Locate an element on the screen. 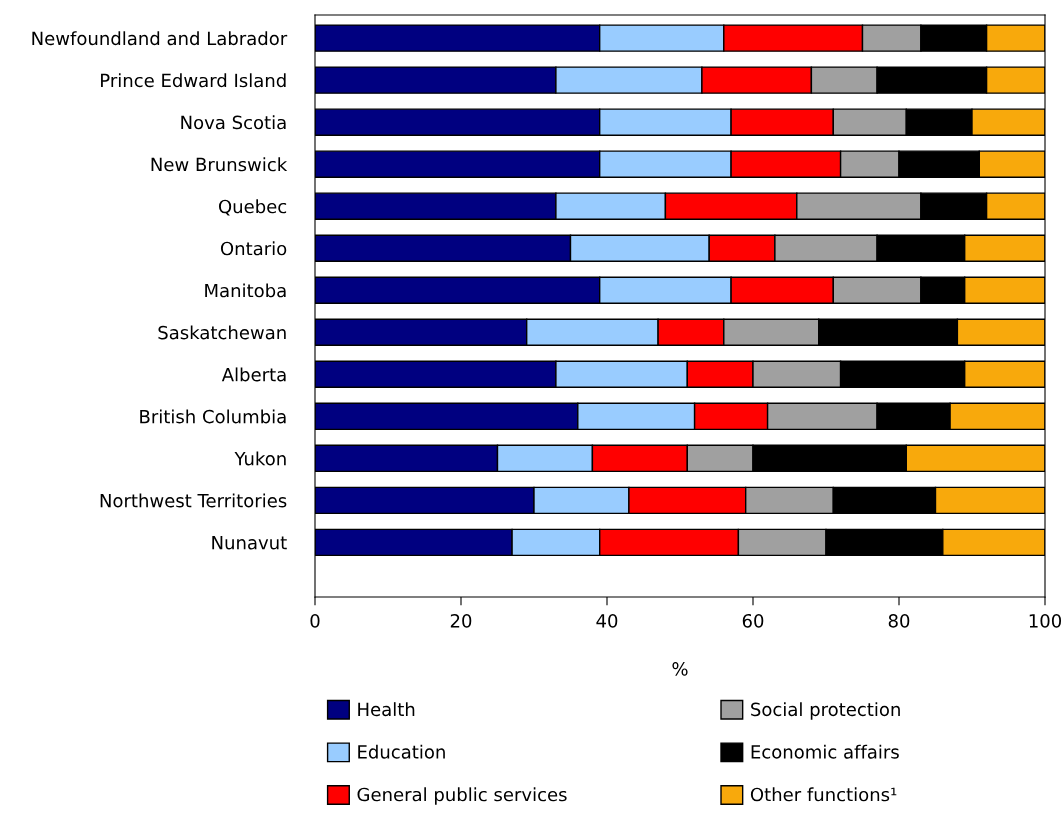 The image size is (1064, 817). y-tick-label: New Brunswick is located at coordinates (219, 164).